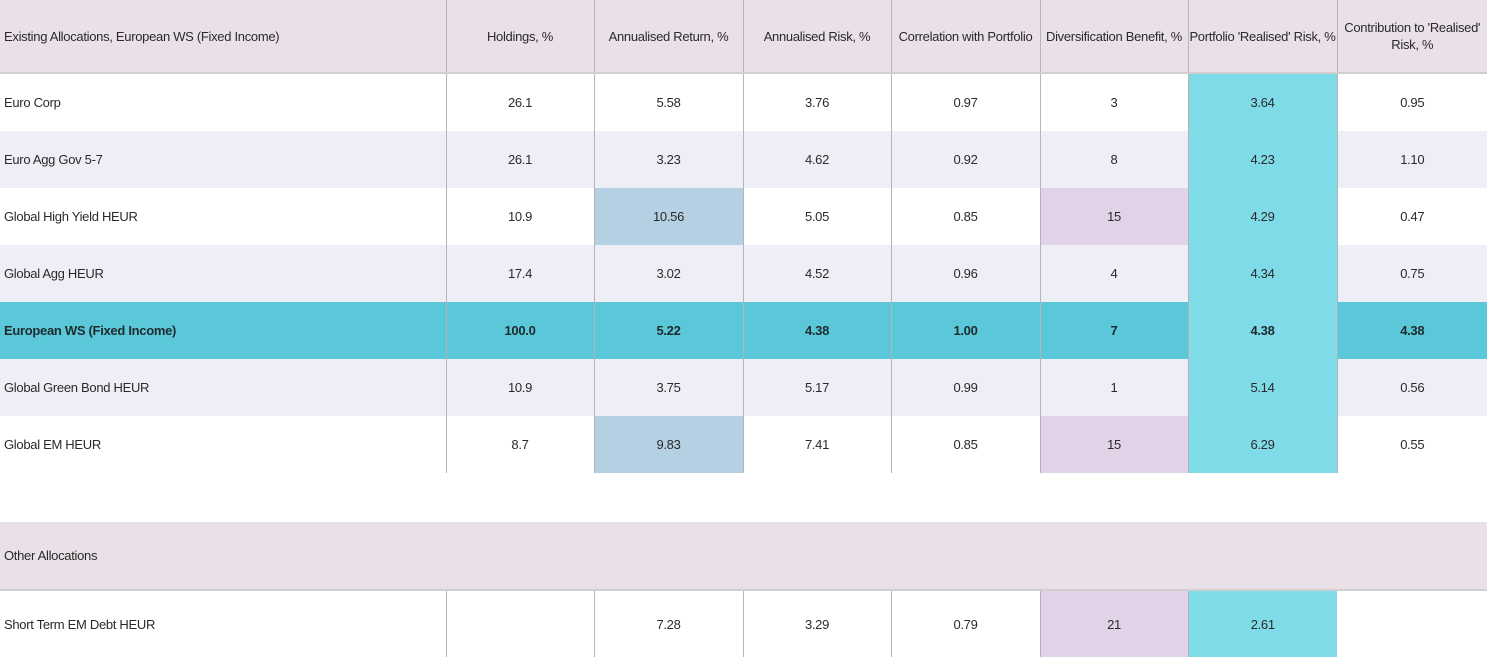 The image size is (1487, 662). Describe the element at coordinates (668, 330) in the screenshot. I see `return-cell: 5.22` at that location.